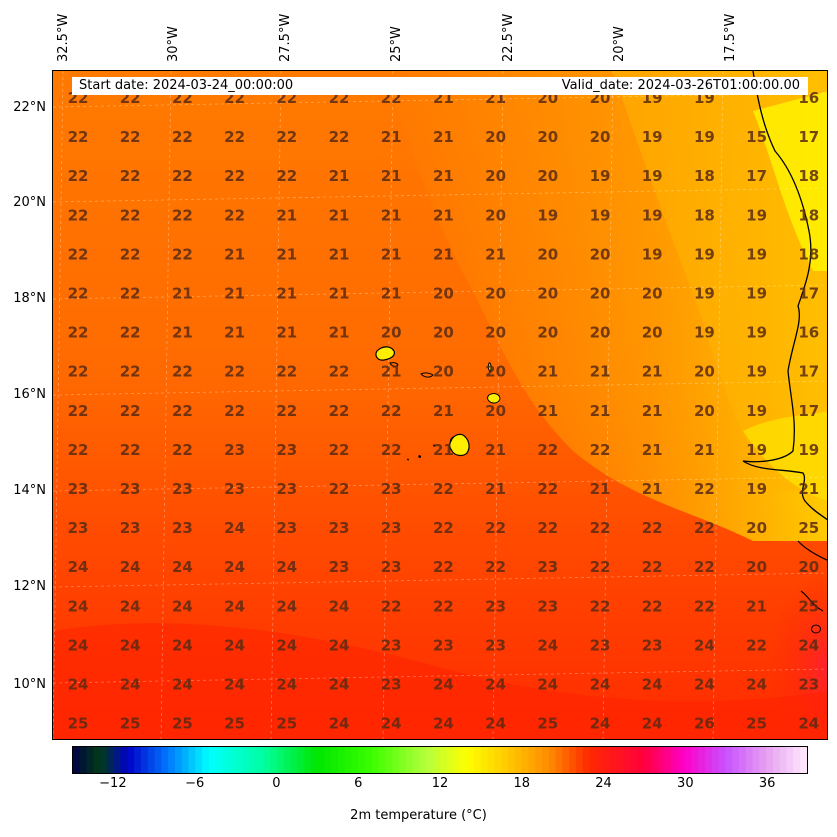 Image resolution: width=837 pixels, height=837 pixels. I want to click on colorbar-tick-label: 12, so click(440, 783).